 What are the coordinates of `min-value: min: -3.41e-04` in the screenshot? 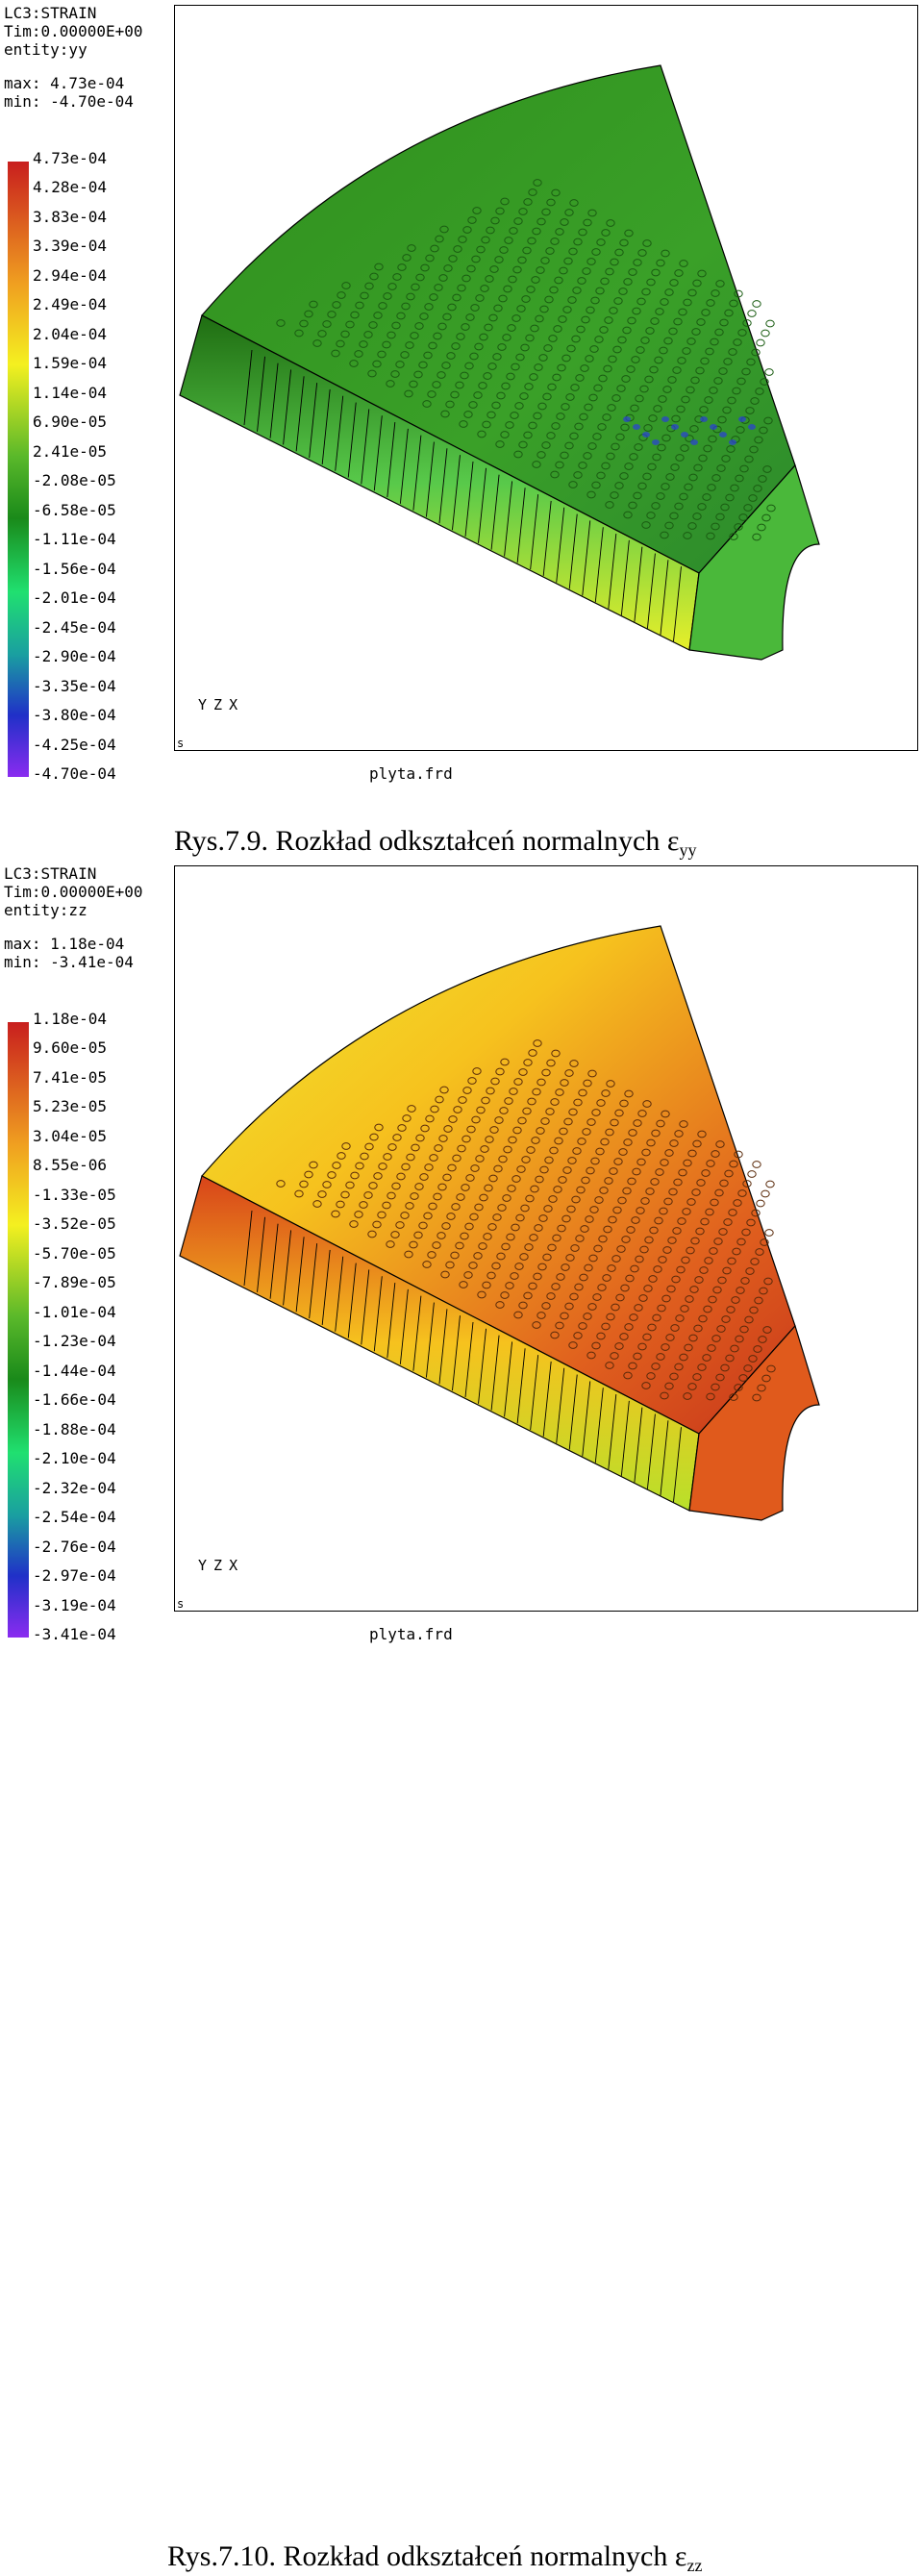 It's located at (69, 962).